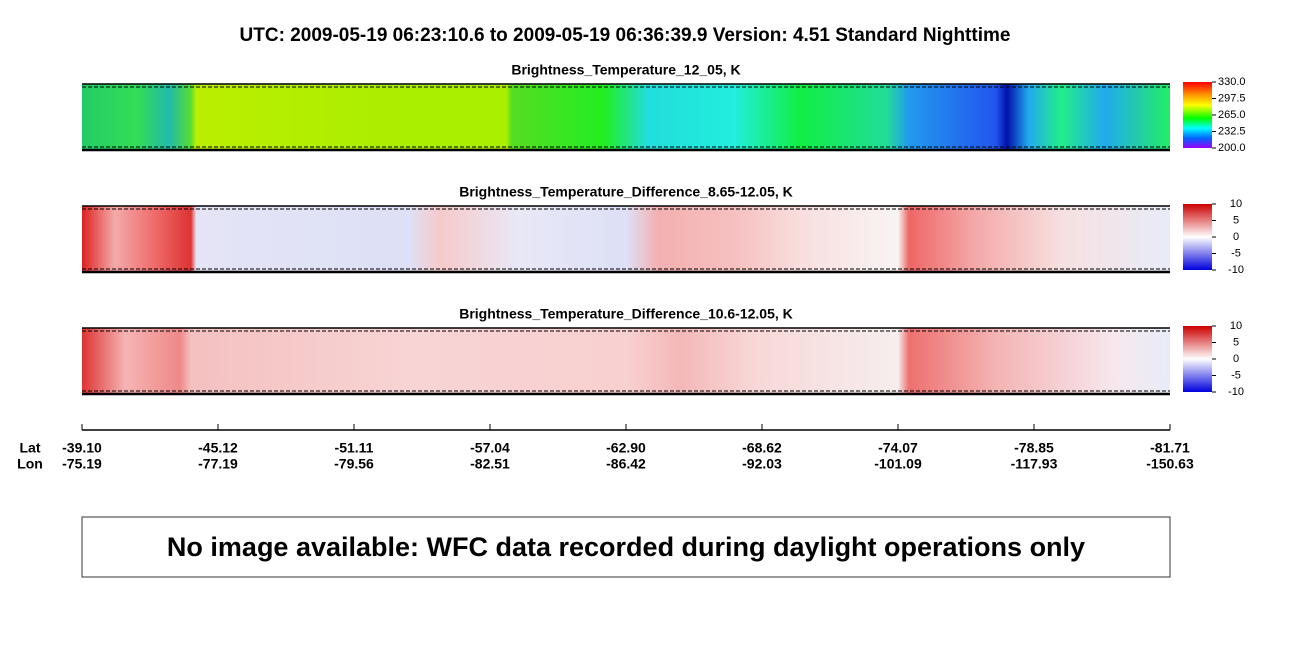 The height and width of the screenshot is (667, 1300). I want to click on colorbar-tick-label: 297.5, so click(1232, 98).